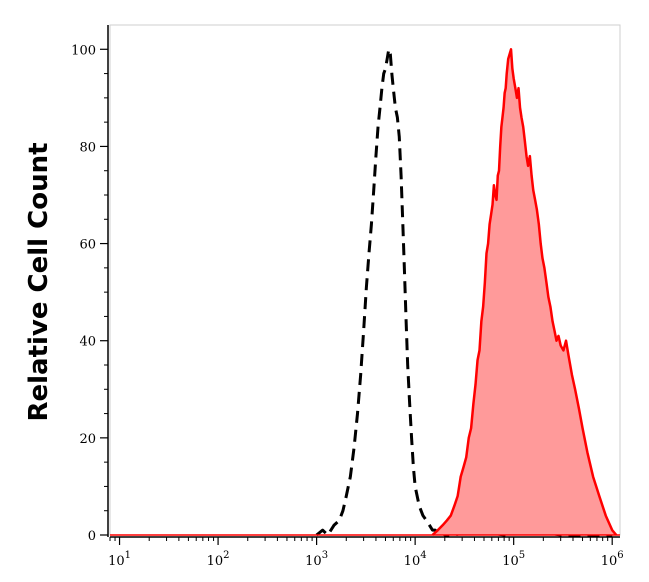 This screenshot has width=649, height=582. I want to click on y-axis: 0 20 40 60 80 100, so click(90, 284).